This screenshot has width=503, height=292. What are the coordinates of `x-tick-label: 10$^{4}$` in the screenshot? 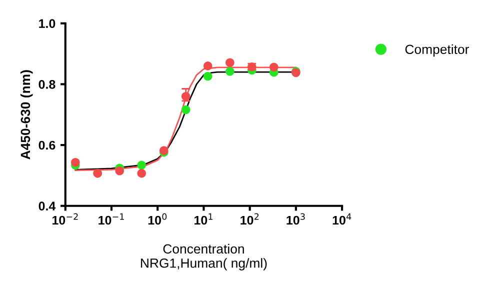 It's located at (342, 219).